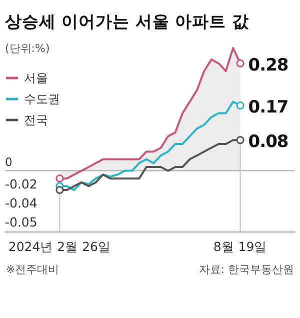 The image size is (300, 318). What do you see at coordinates (246, 269) in the screenshot?
I see `text: 자료: 한국부동산원` at bounding box center [246, 269].